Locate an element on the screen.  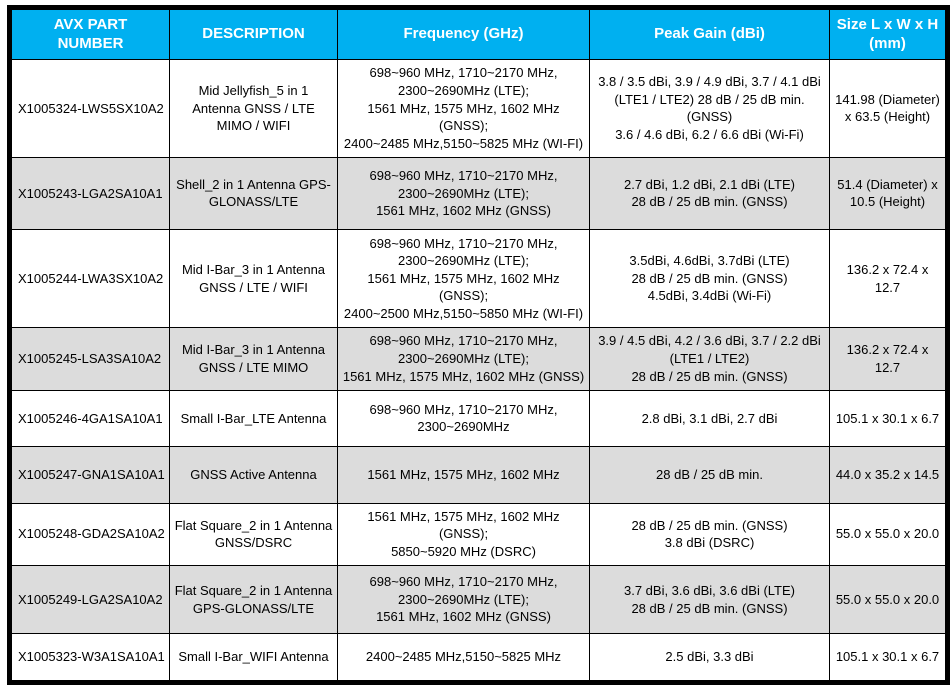
frequency-cell: 1561 MHz, 1575 MHz, 1602 MHz is located at coordinates (463, 475).